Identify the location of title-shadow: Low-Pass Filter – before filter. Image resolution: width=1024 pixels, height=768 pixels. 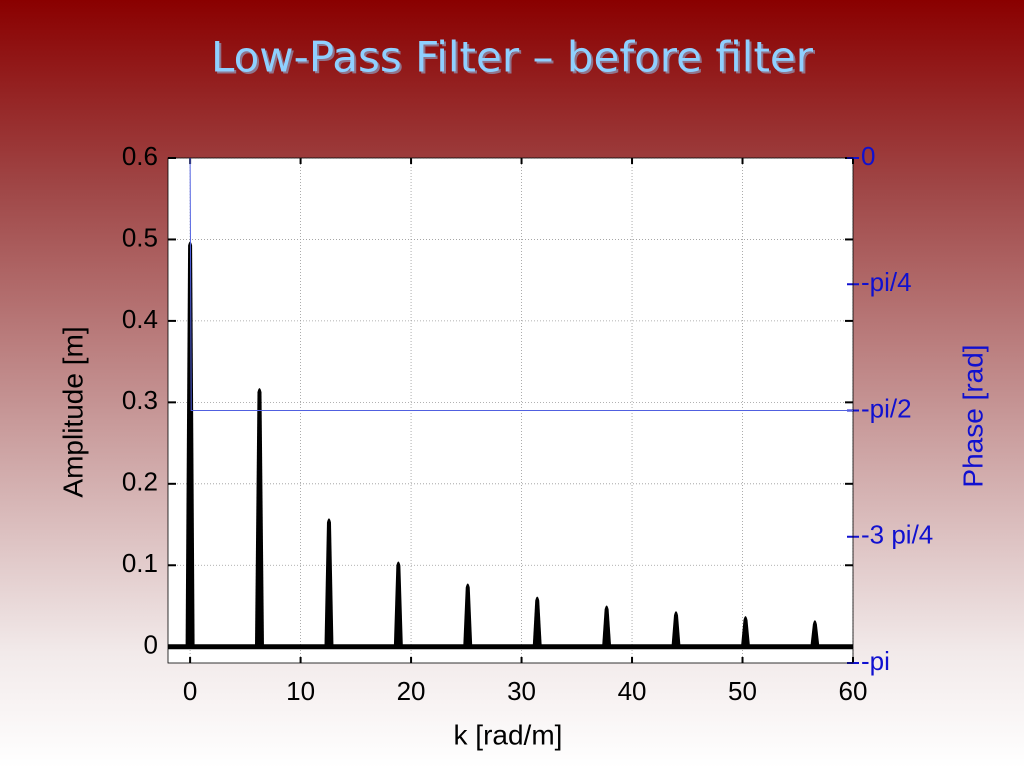
(514, 59).